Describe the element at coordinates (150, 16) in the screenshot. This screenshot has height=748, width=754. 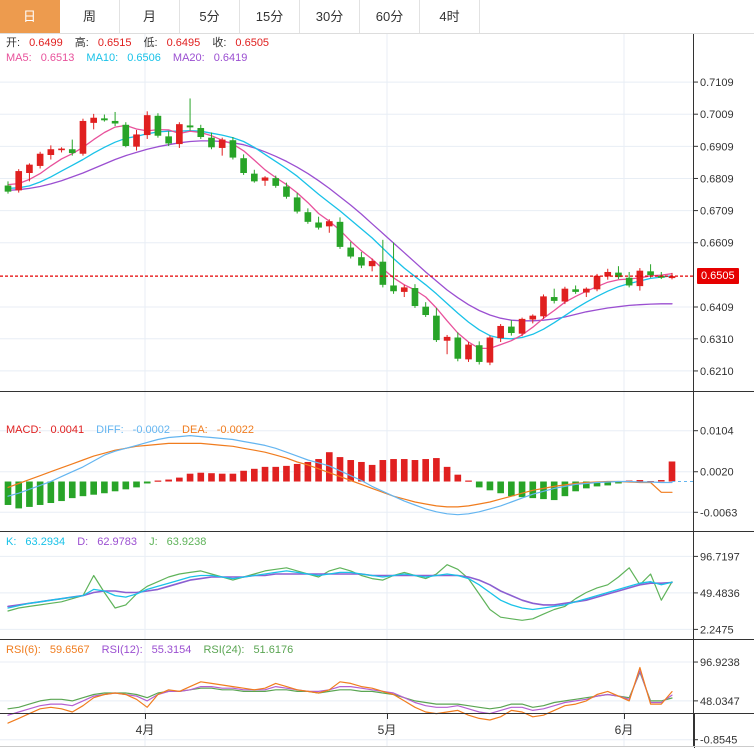
I see `period-tab-2: 月` at that location.